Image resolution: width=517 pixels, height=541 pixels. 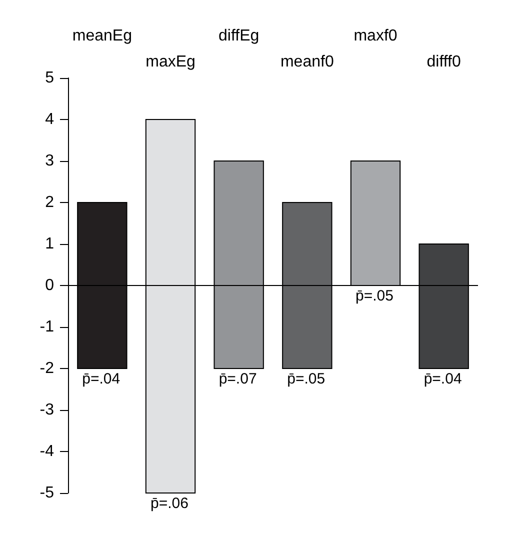 I want to click on y-tick-label: -4, so click(x=47, y=451).